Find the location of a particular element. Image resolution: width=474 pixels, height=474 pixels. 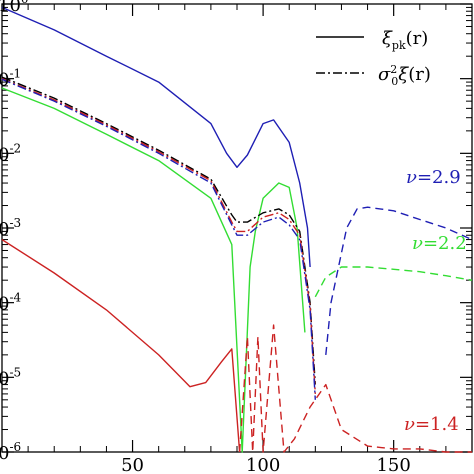

y-tick-label: 100 is located at coordinates (14, 8).